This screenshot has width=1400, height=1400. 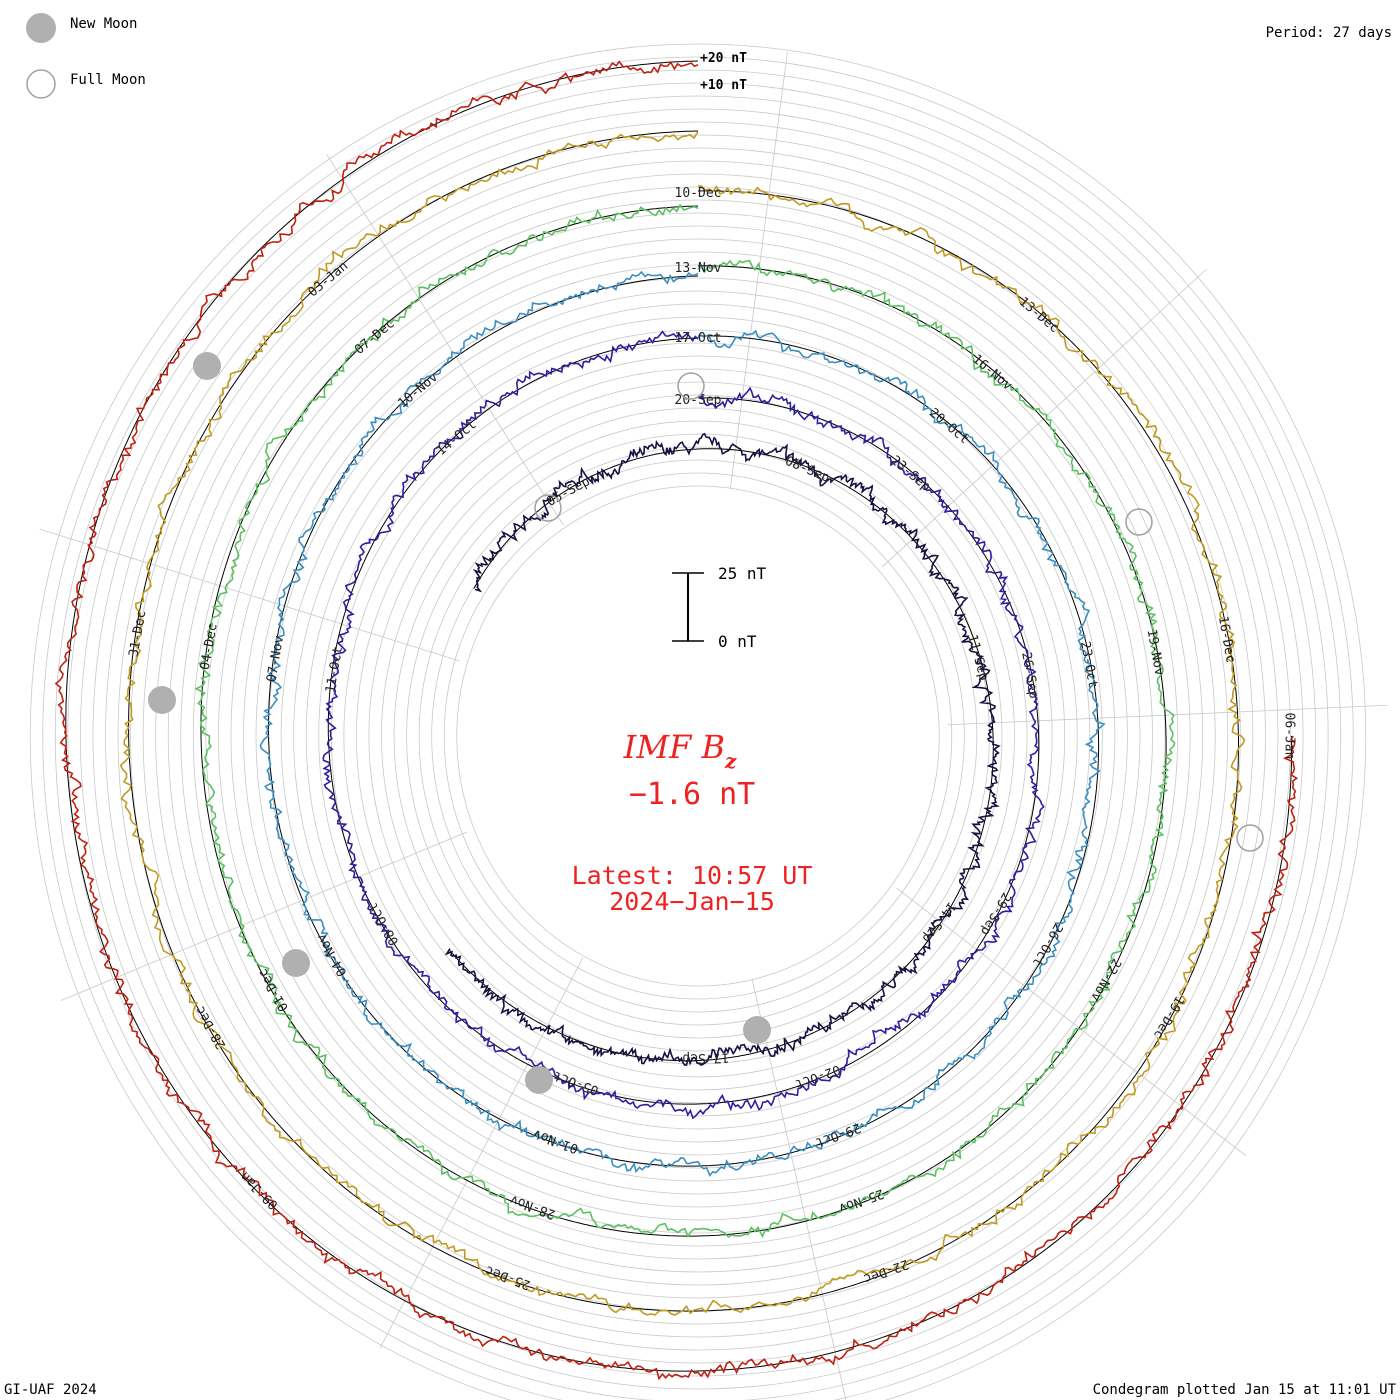 What do you see at coordinates (807, 470) in the screenshot?
I see `date-label: 08-Sep` at bounding box center [807, 470].